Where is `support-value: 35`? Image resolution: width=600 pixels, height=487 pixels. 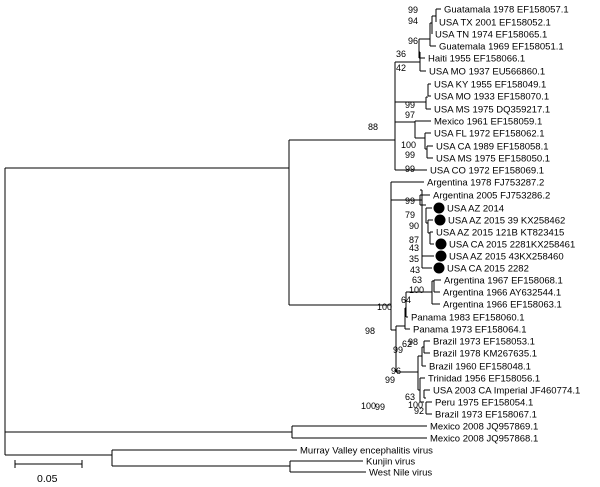 support-value: 35 is located at coordinates (414, 259).